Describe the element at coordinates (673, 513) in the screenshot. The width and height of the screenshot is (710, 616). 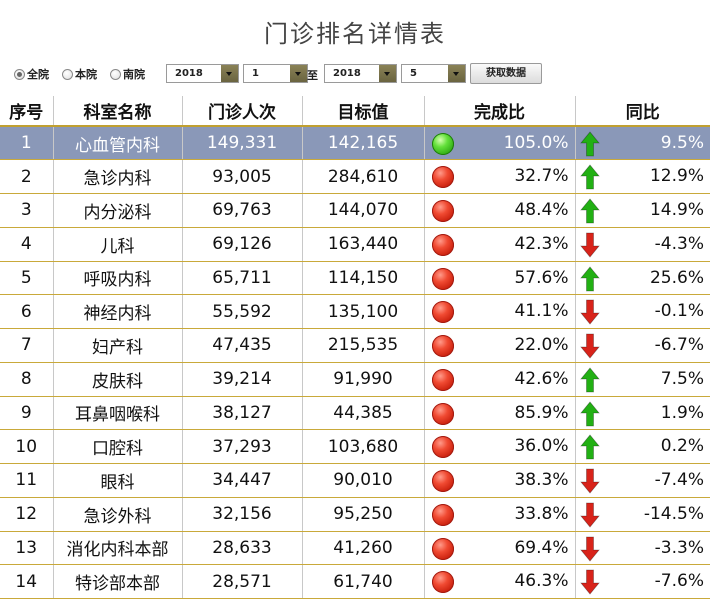
I see `yoy-value: -14.5%` at that location.